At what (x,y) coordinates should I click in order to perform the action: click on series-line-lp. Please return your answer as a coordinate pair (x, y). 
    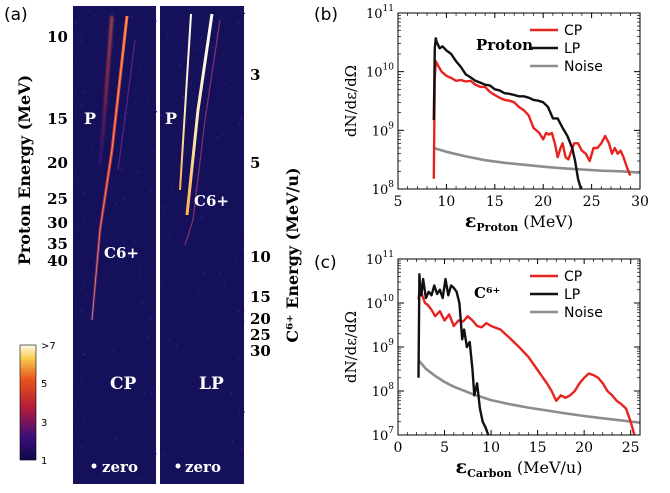
    Looking at the image, I should click on (507, 113).